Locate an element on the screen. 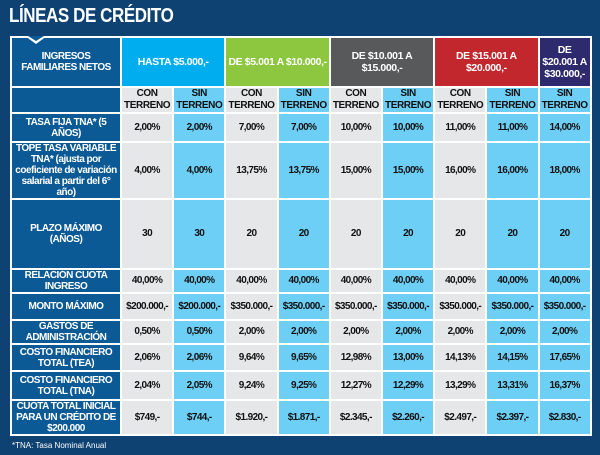 This screenshot has width=600, height=455. value-cell: 17,65% is located at coordinates (564, 357).